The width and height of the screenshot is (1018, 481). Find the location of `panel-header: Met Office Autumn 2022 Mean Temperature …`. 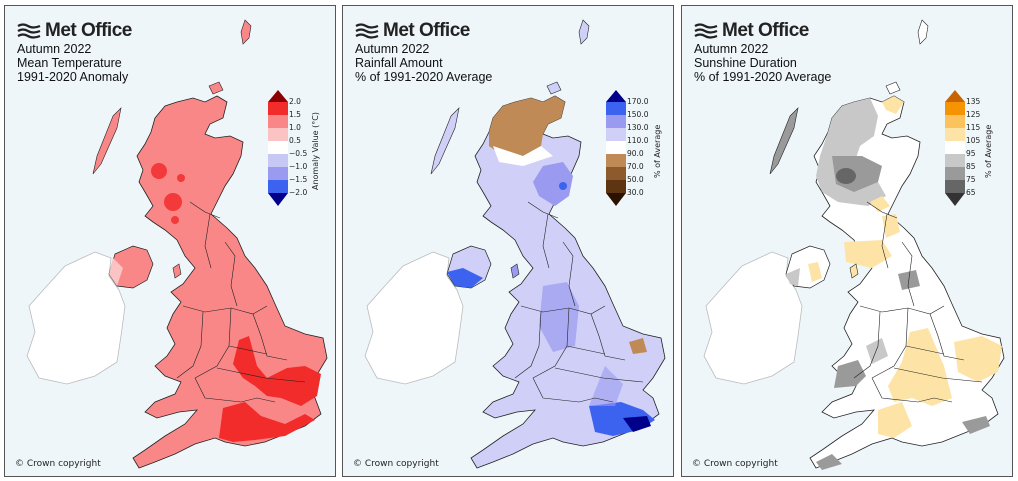

panel-header: Met Office Autumn 2022 Mean Temperature … is located at coordinates (74, 52).